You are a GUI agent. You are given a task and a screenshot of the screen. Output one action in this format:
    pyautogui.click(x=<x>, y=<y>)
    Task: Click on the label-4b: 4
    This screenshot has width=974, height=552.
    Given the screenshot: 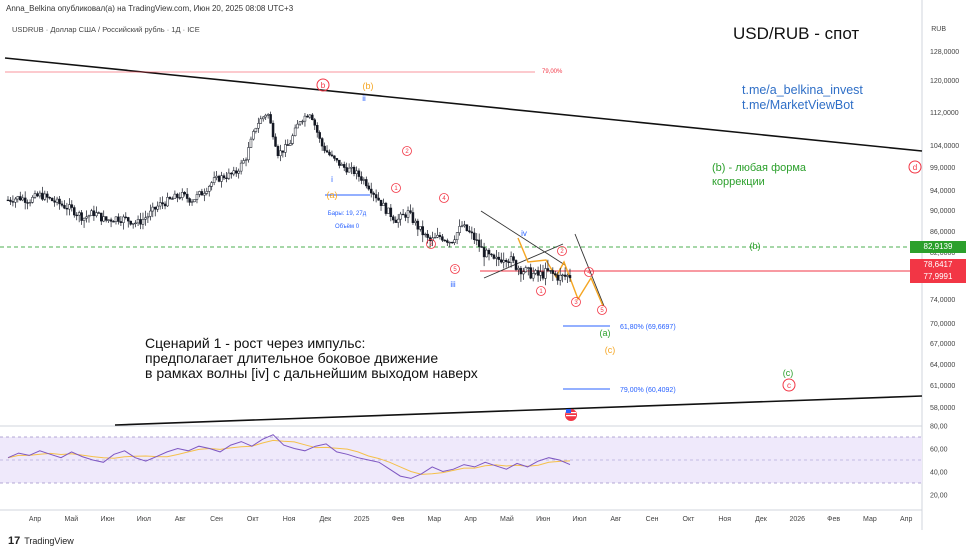 What is the action you would take?
    pyautogui.click(x=589, y=273)
    